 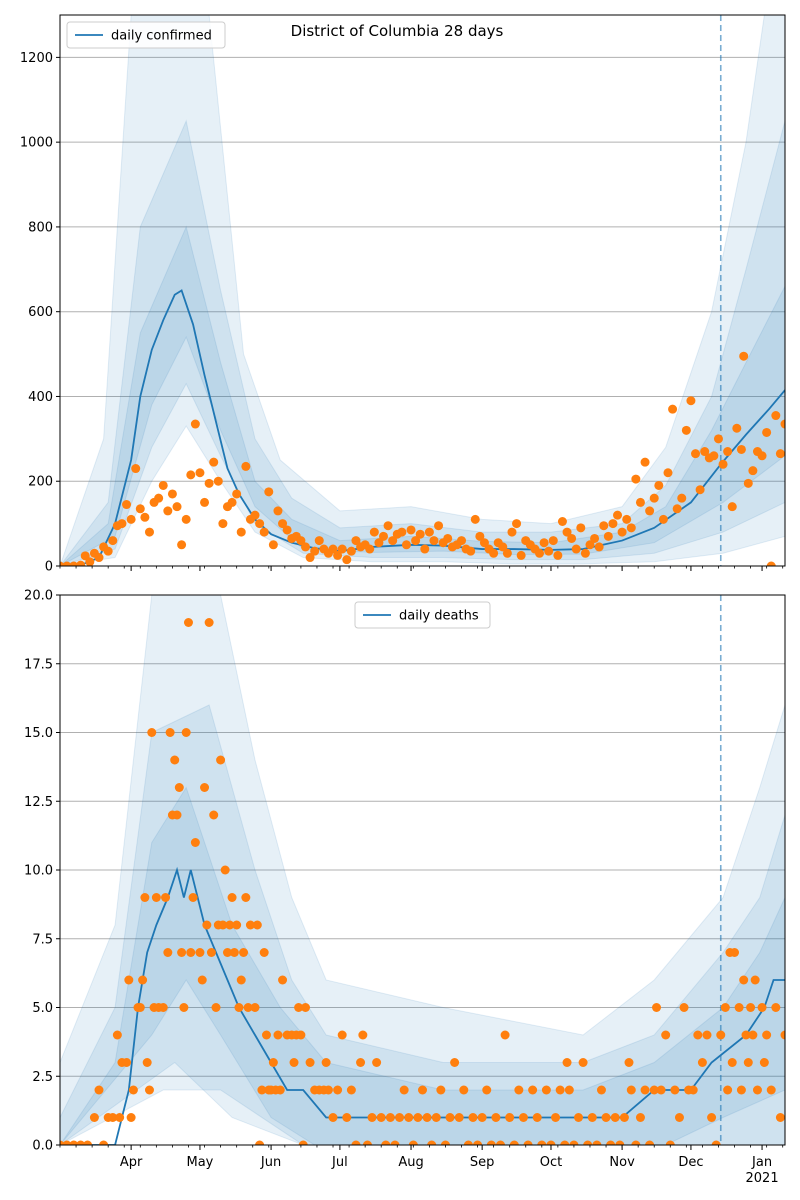 I want to click on x-year-label: 2021, so click(x=762, y=1178).